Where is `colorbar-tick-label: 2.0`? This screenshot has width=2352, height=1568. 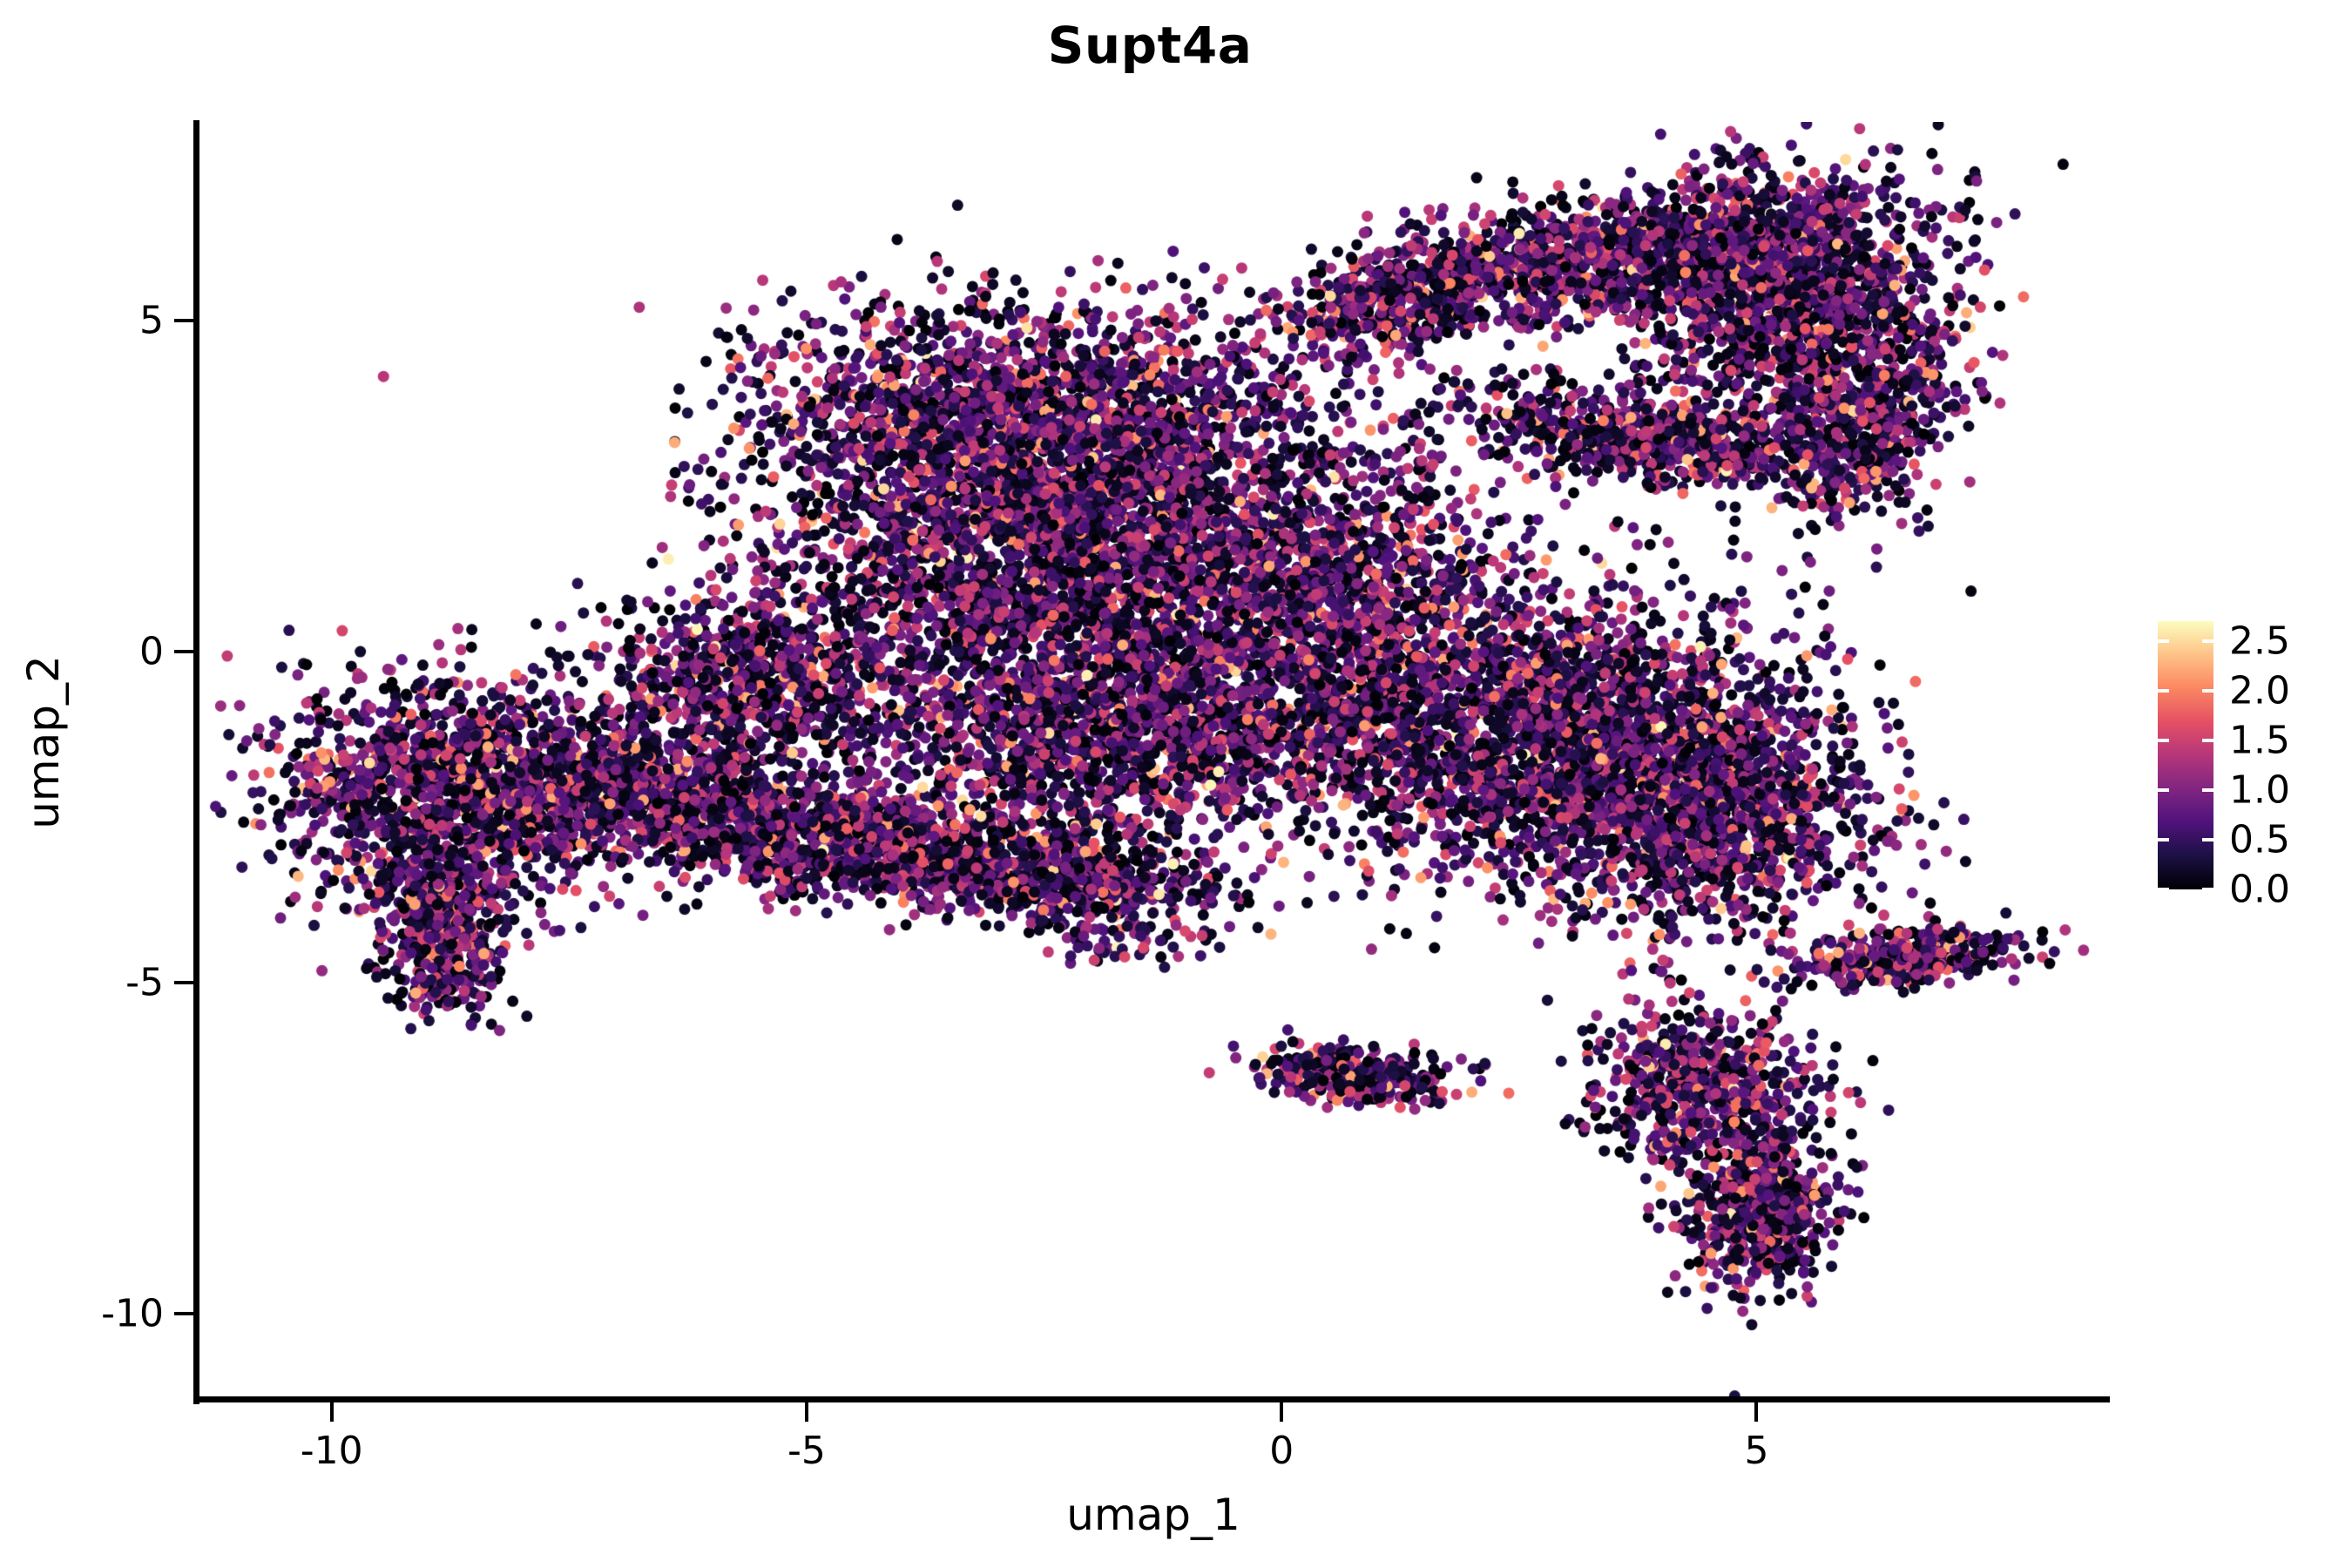
colorbar-tick-label: 2.0 is located at coordinates (2259, 690).